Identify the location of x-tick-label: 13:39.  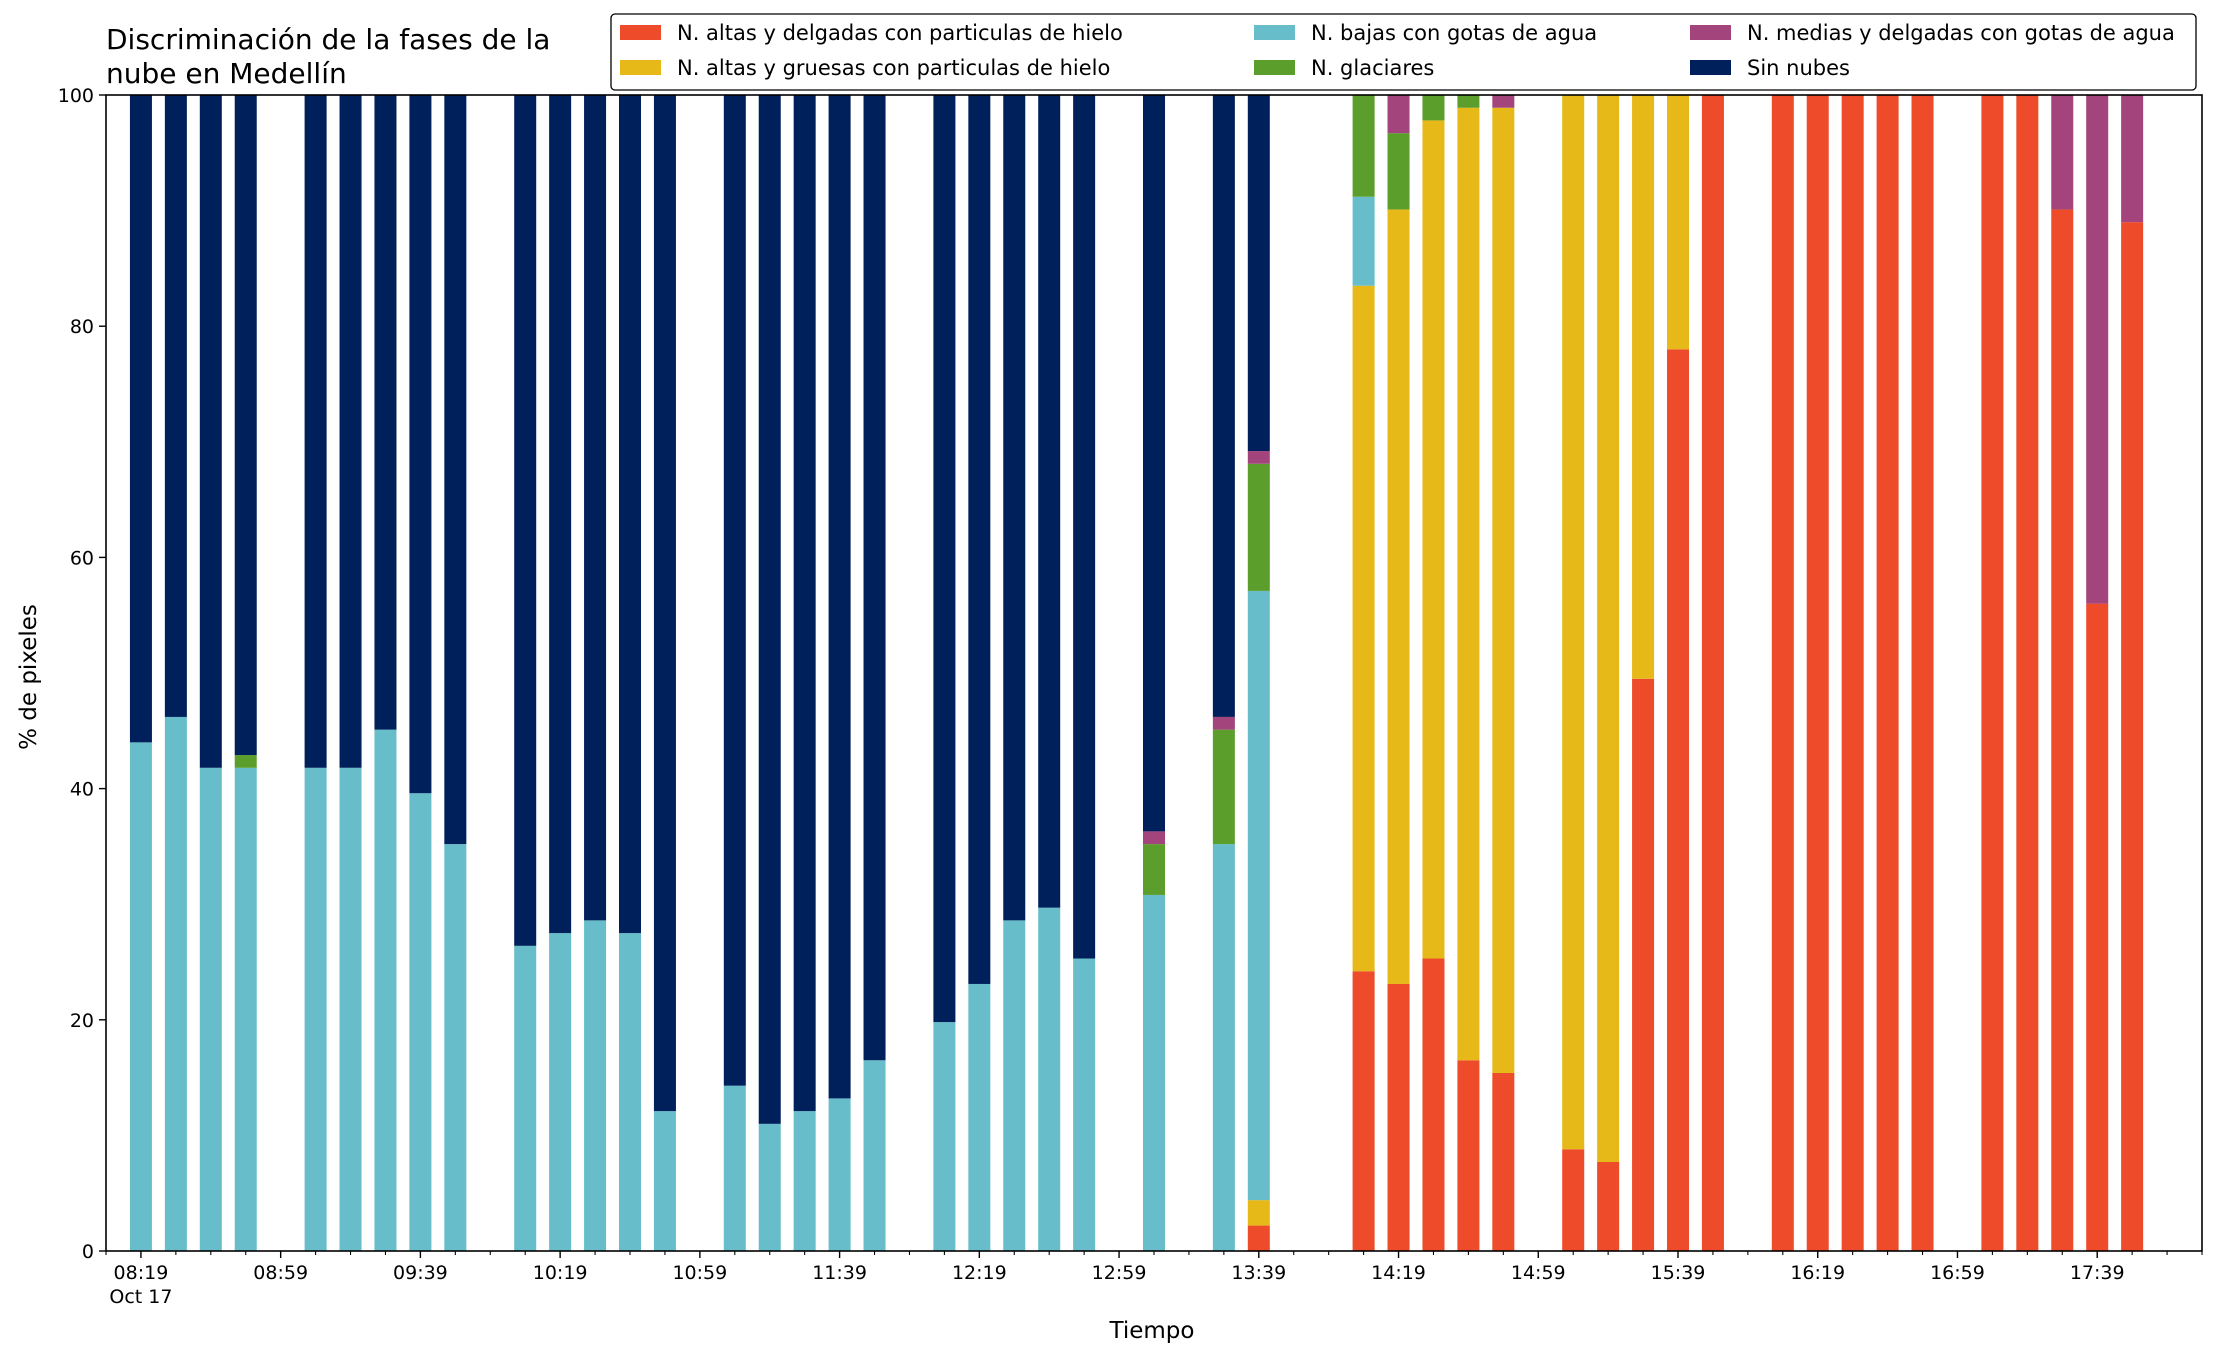
(1258, 1273).